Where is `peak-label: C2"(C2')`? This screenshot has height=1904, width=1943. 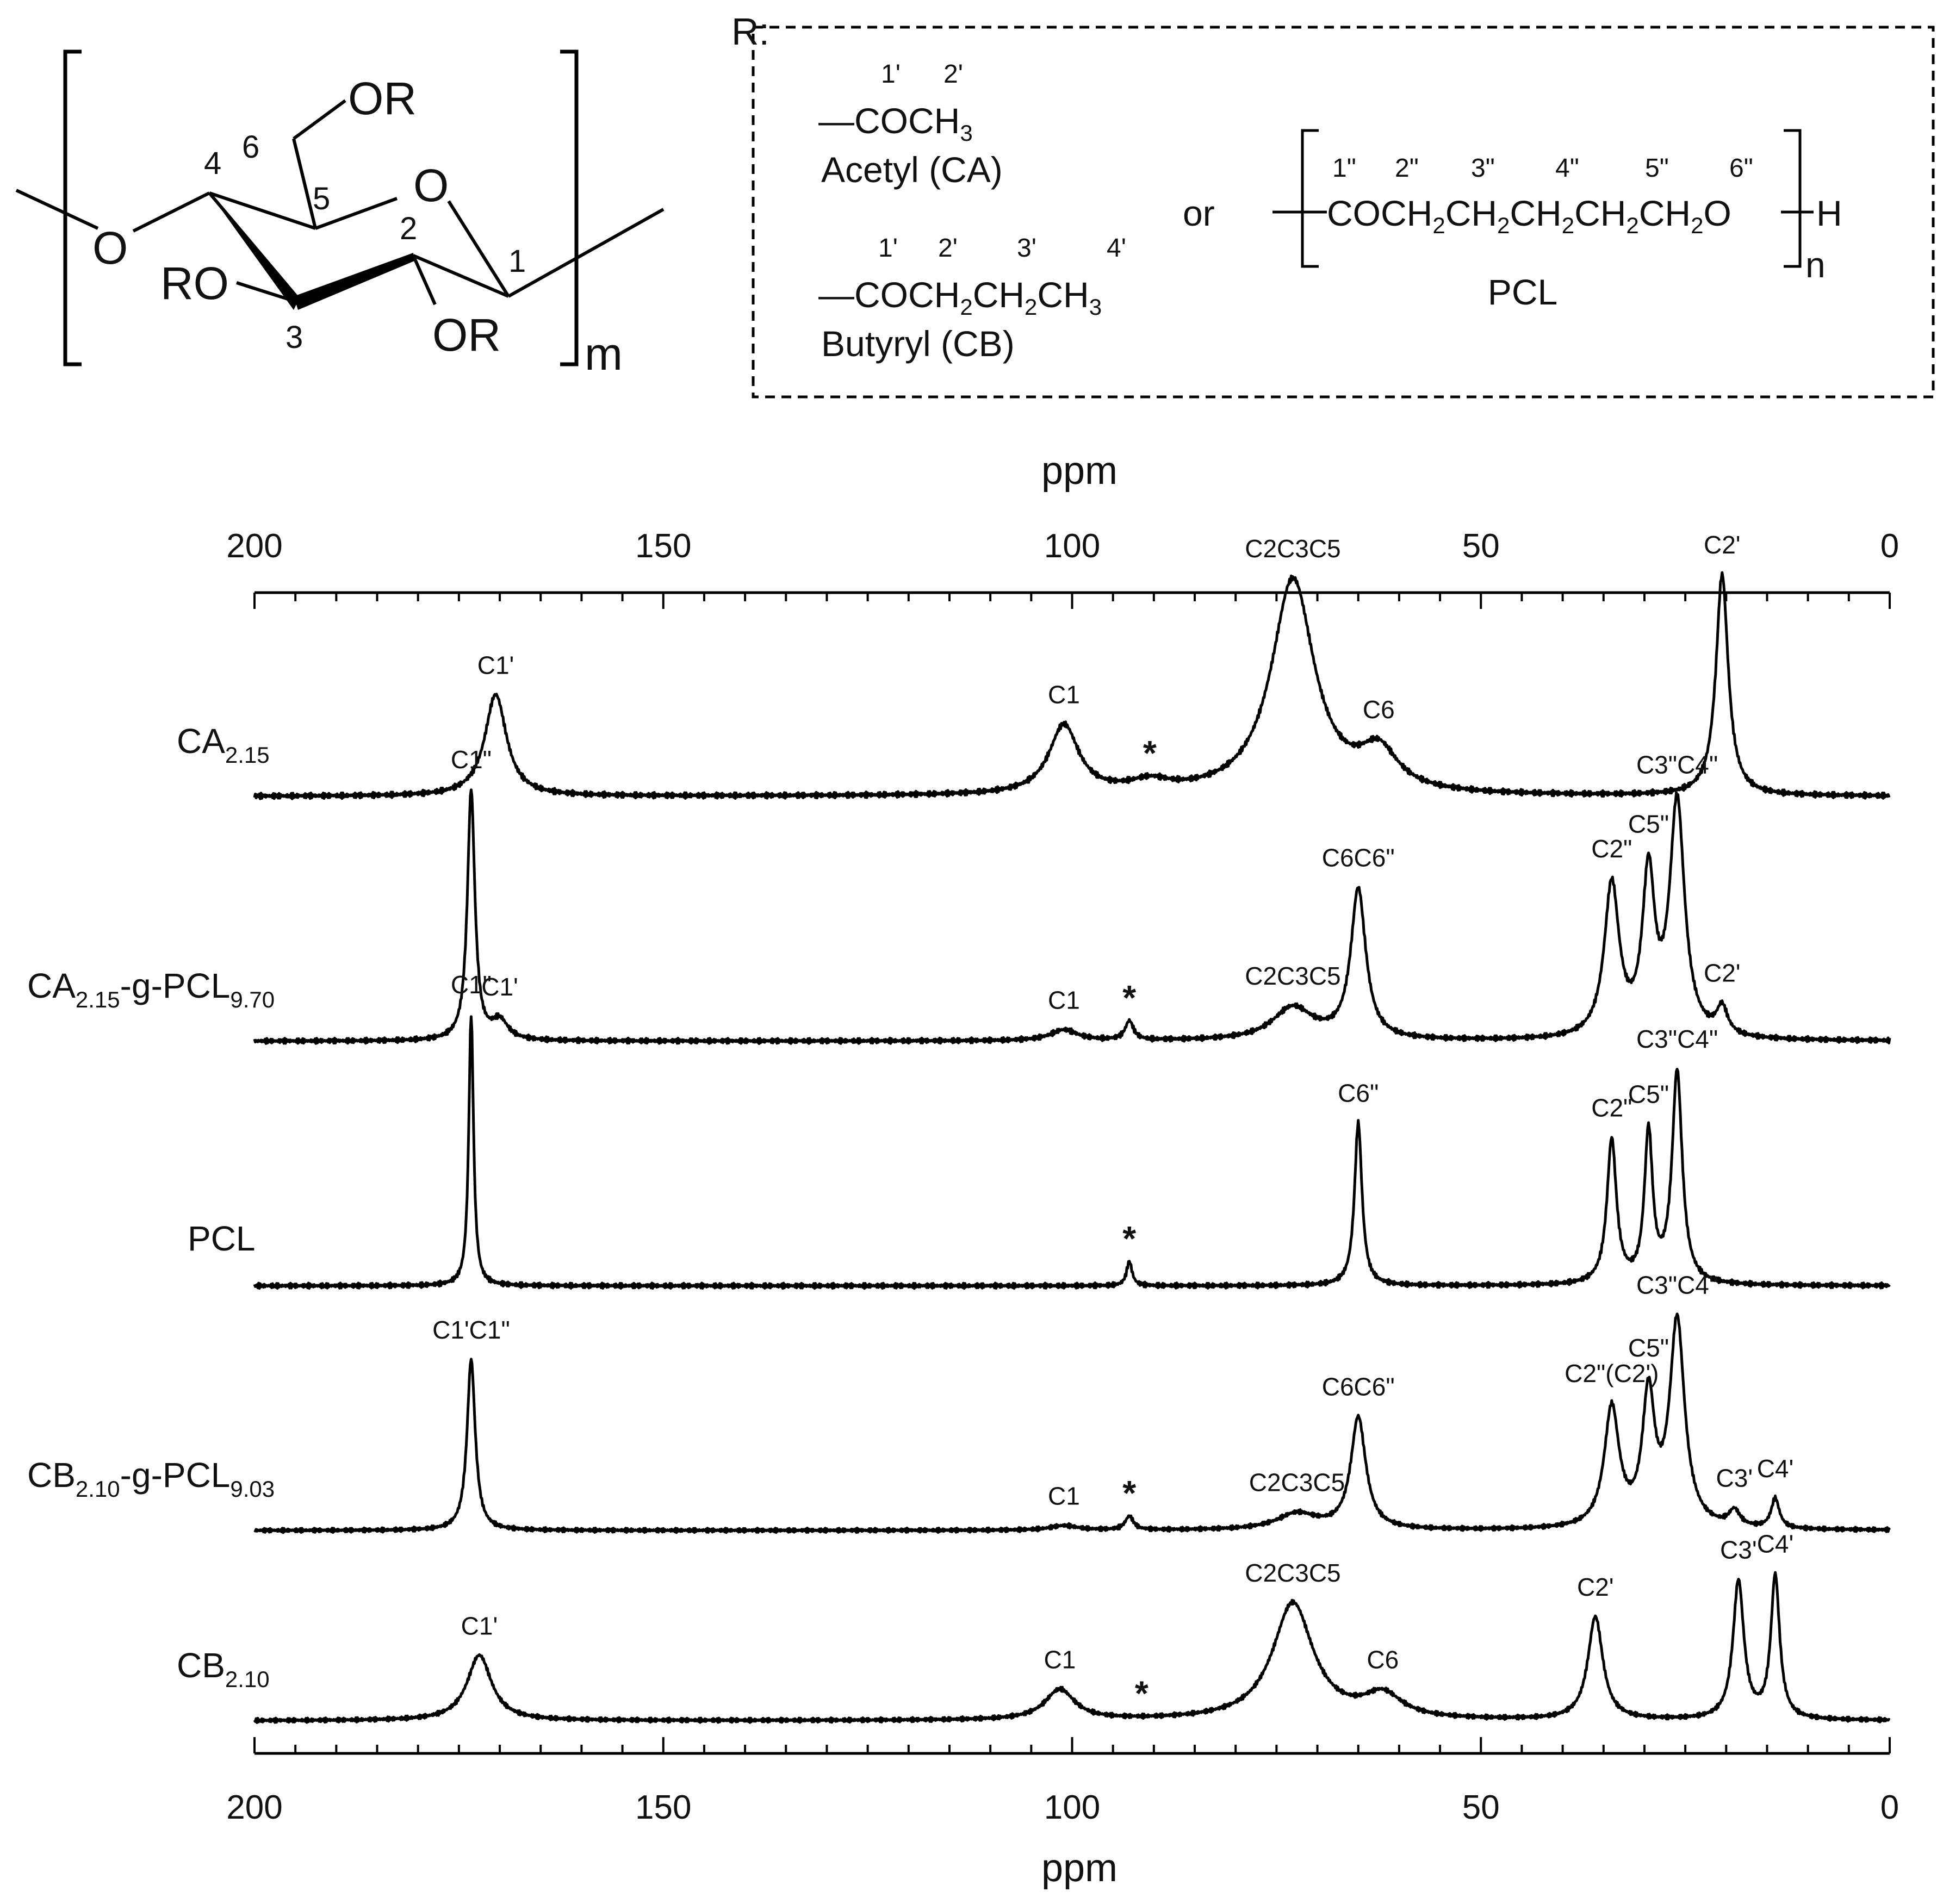
peak-label: C2"(C2') is located at coordinates (1612, 1373).